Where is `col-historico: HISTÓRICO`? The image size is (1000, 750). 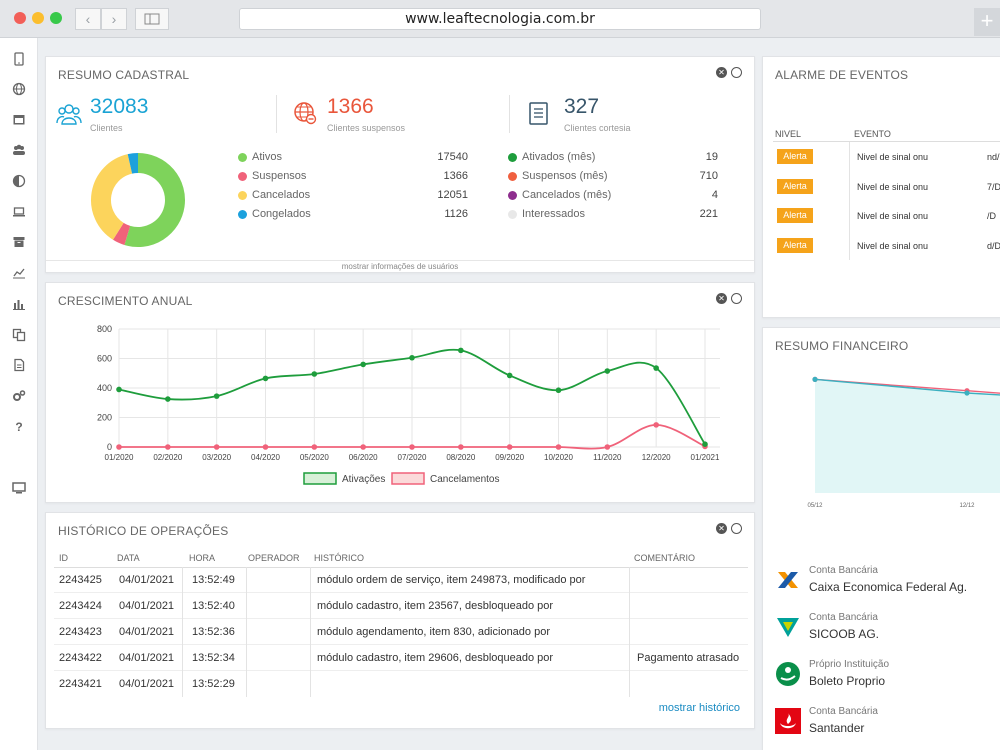 col-historico: HISTÓRICO is located at coordinates (339, 558).